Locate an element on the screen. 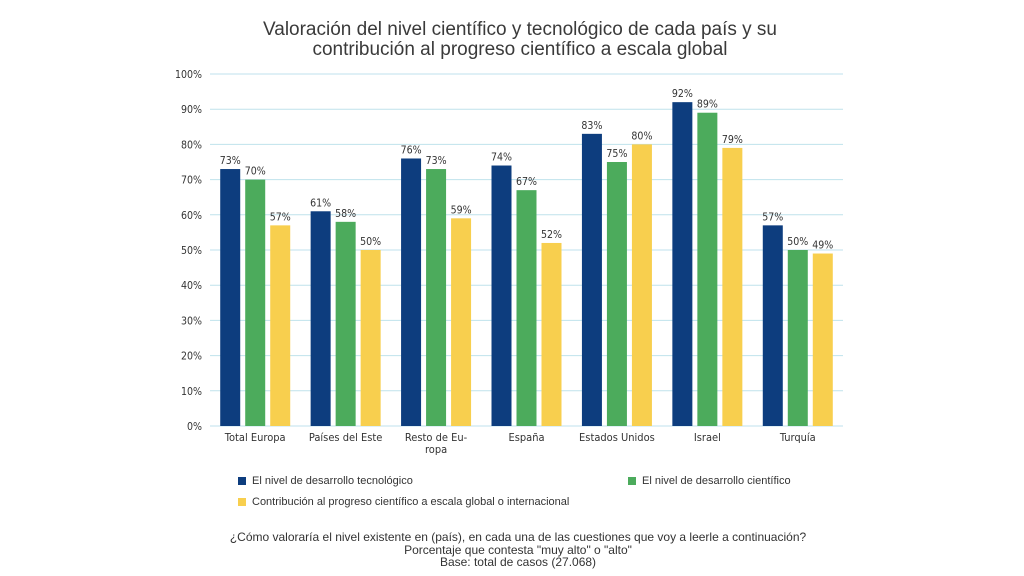 The height and width of the screenshot is (576, 1024). data-label-s2-c7: 50% is located at coordinates (797, 242).